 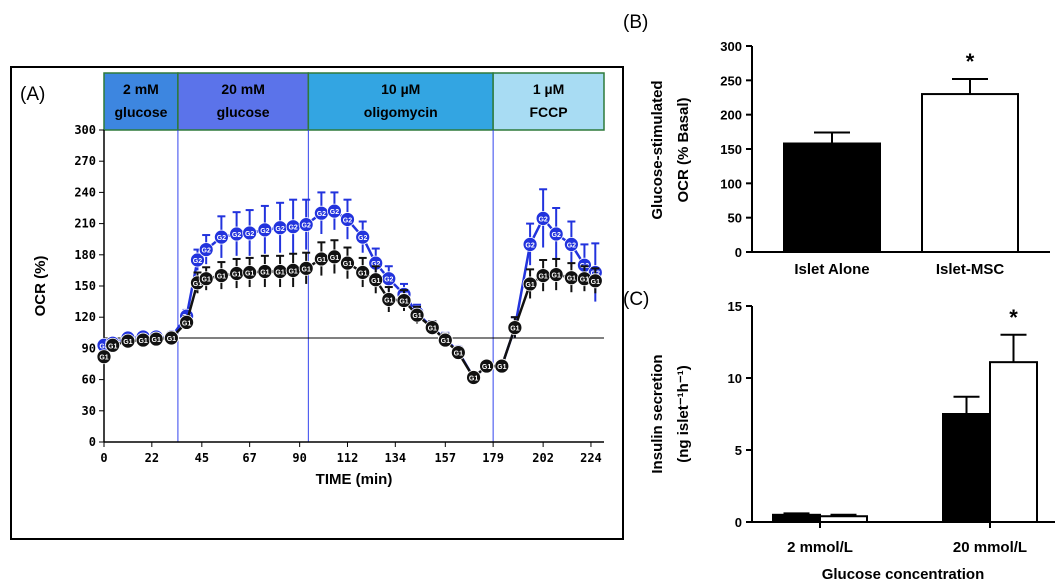 What do you see at coordinates (990, 547) in the screenshot?
I see `x-tick-label: 20 mmol/L` at bounding box center [990, 547].